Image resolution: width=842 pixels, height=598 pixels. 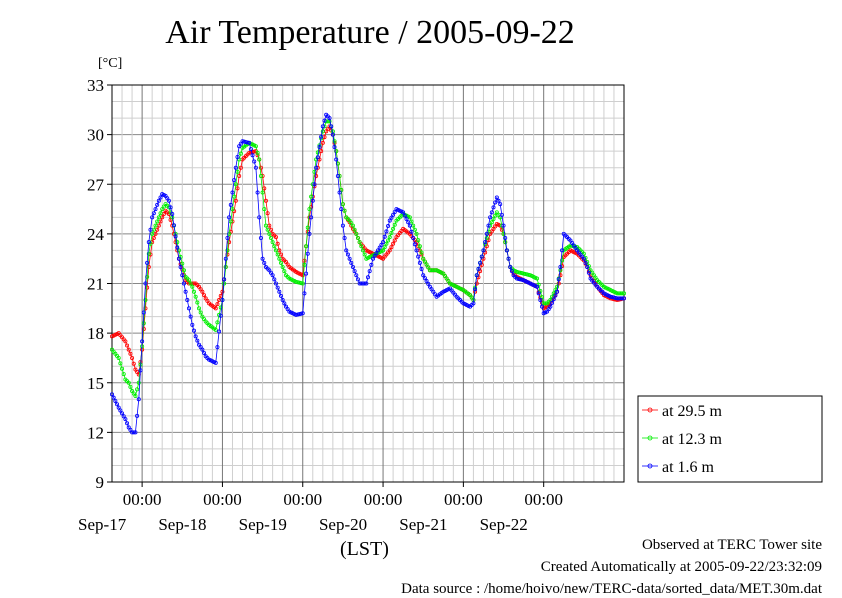 I want to click on legend-label: at 29.5 m, so click(x=692, y=411).